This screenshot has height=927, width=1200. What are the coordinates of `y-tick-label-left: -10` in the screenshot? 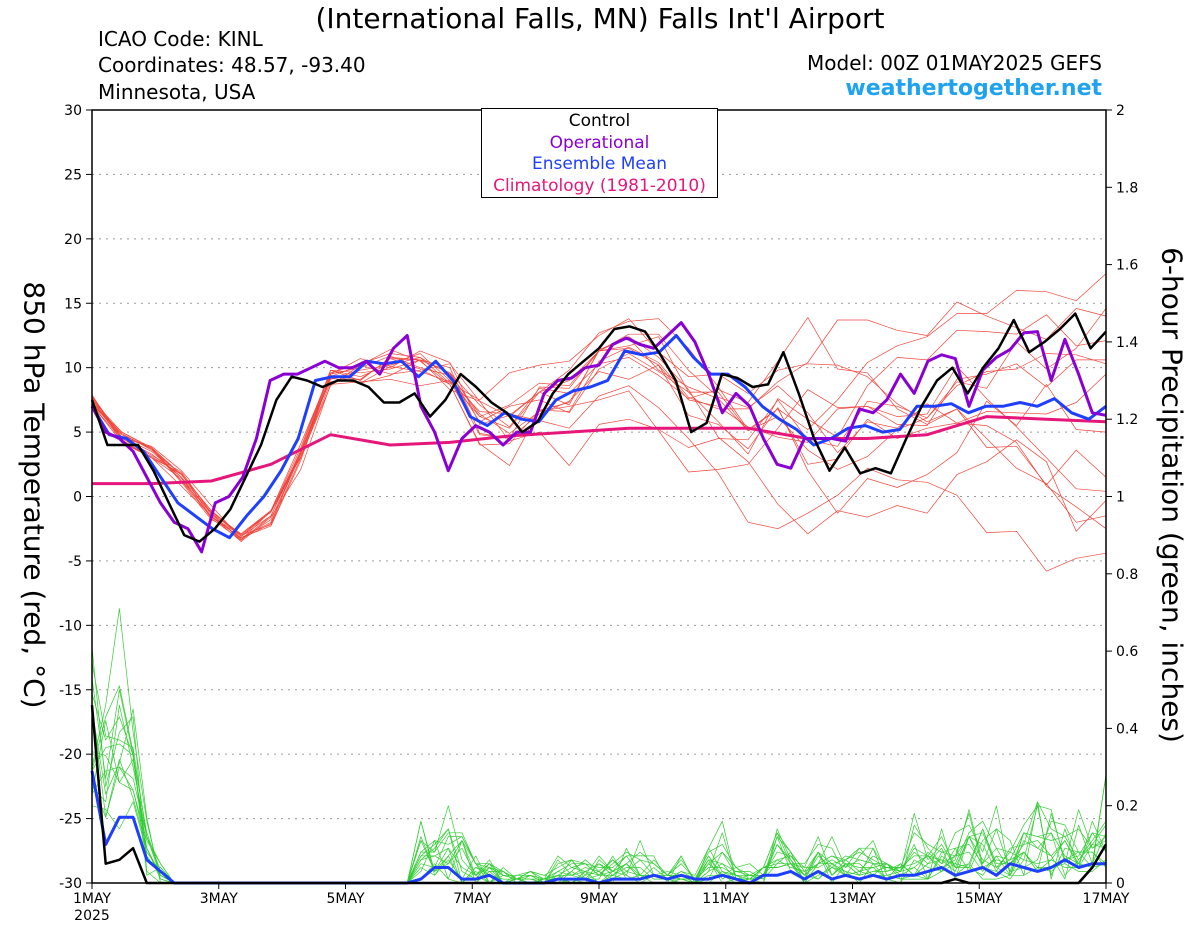 It's located at (70, 626).